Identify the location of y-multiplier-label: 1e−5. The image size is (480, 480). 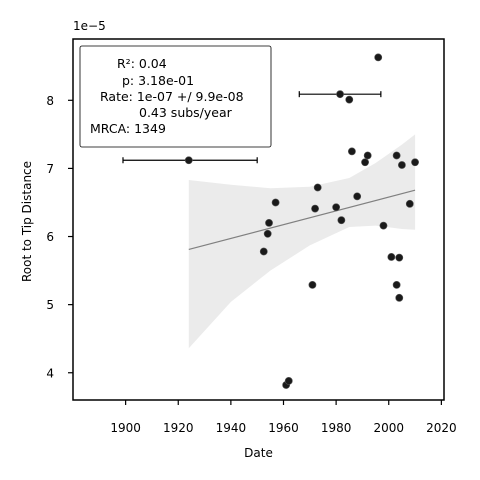
(89, 26).